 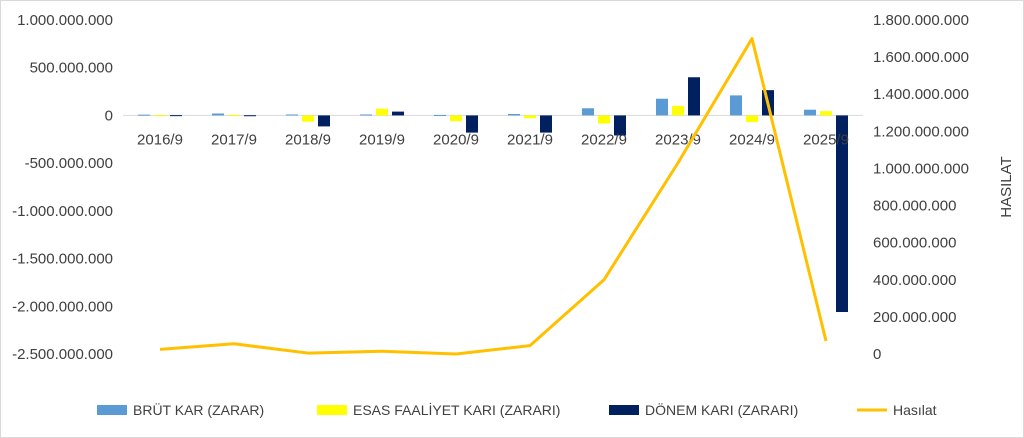 I want to click on right-tick-label: 1.400.000.000, so click(x=921, y=94).